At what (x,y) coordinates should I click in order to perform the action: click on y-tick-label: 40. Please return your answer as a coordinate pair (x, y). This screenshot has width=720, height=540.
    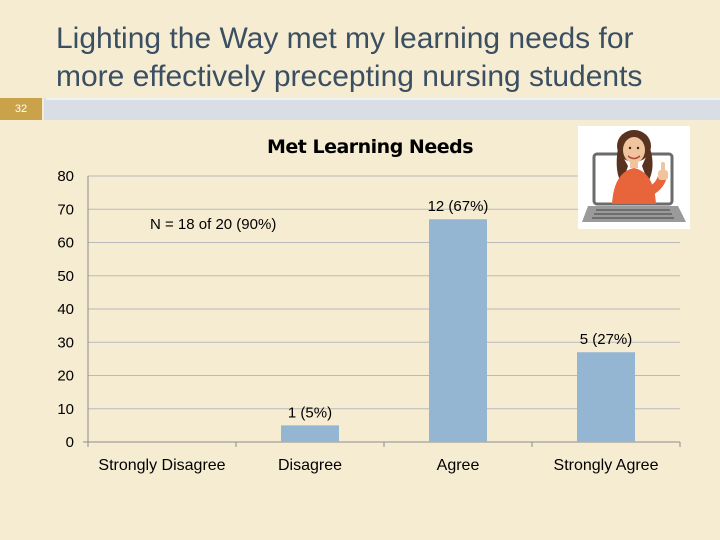
    Looking at the image, I should click on (65, 309).